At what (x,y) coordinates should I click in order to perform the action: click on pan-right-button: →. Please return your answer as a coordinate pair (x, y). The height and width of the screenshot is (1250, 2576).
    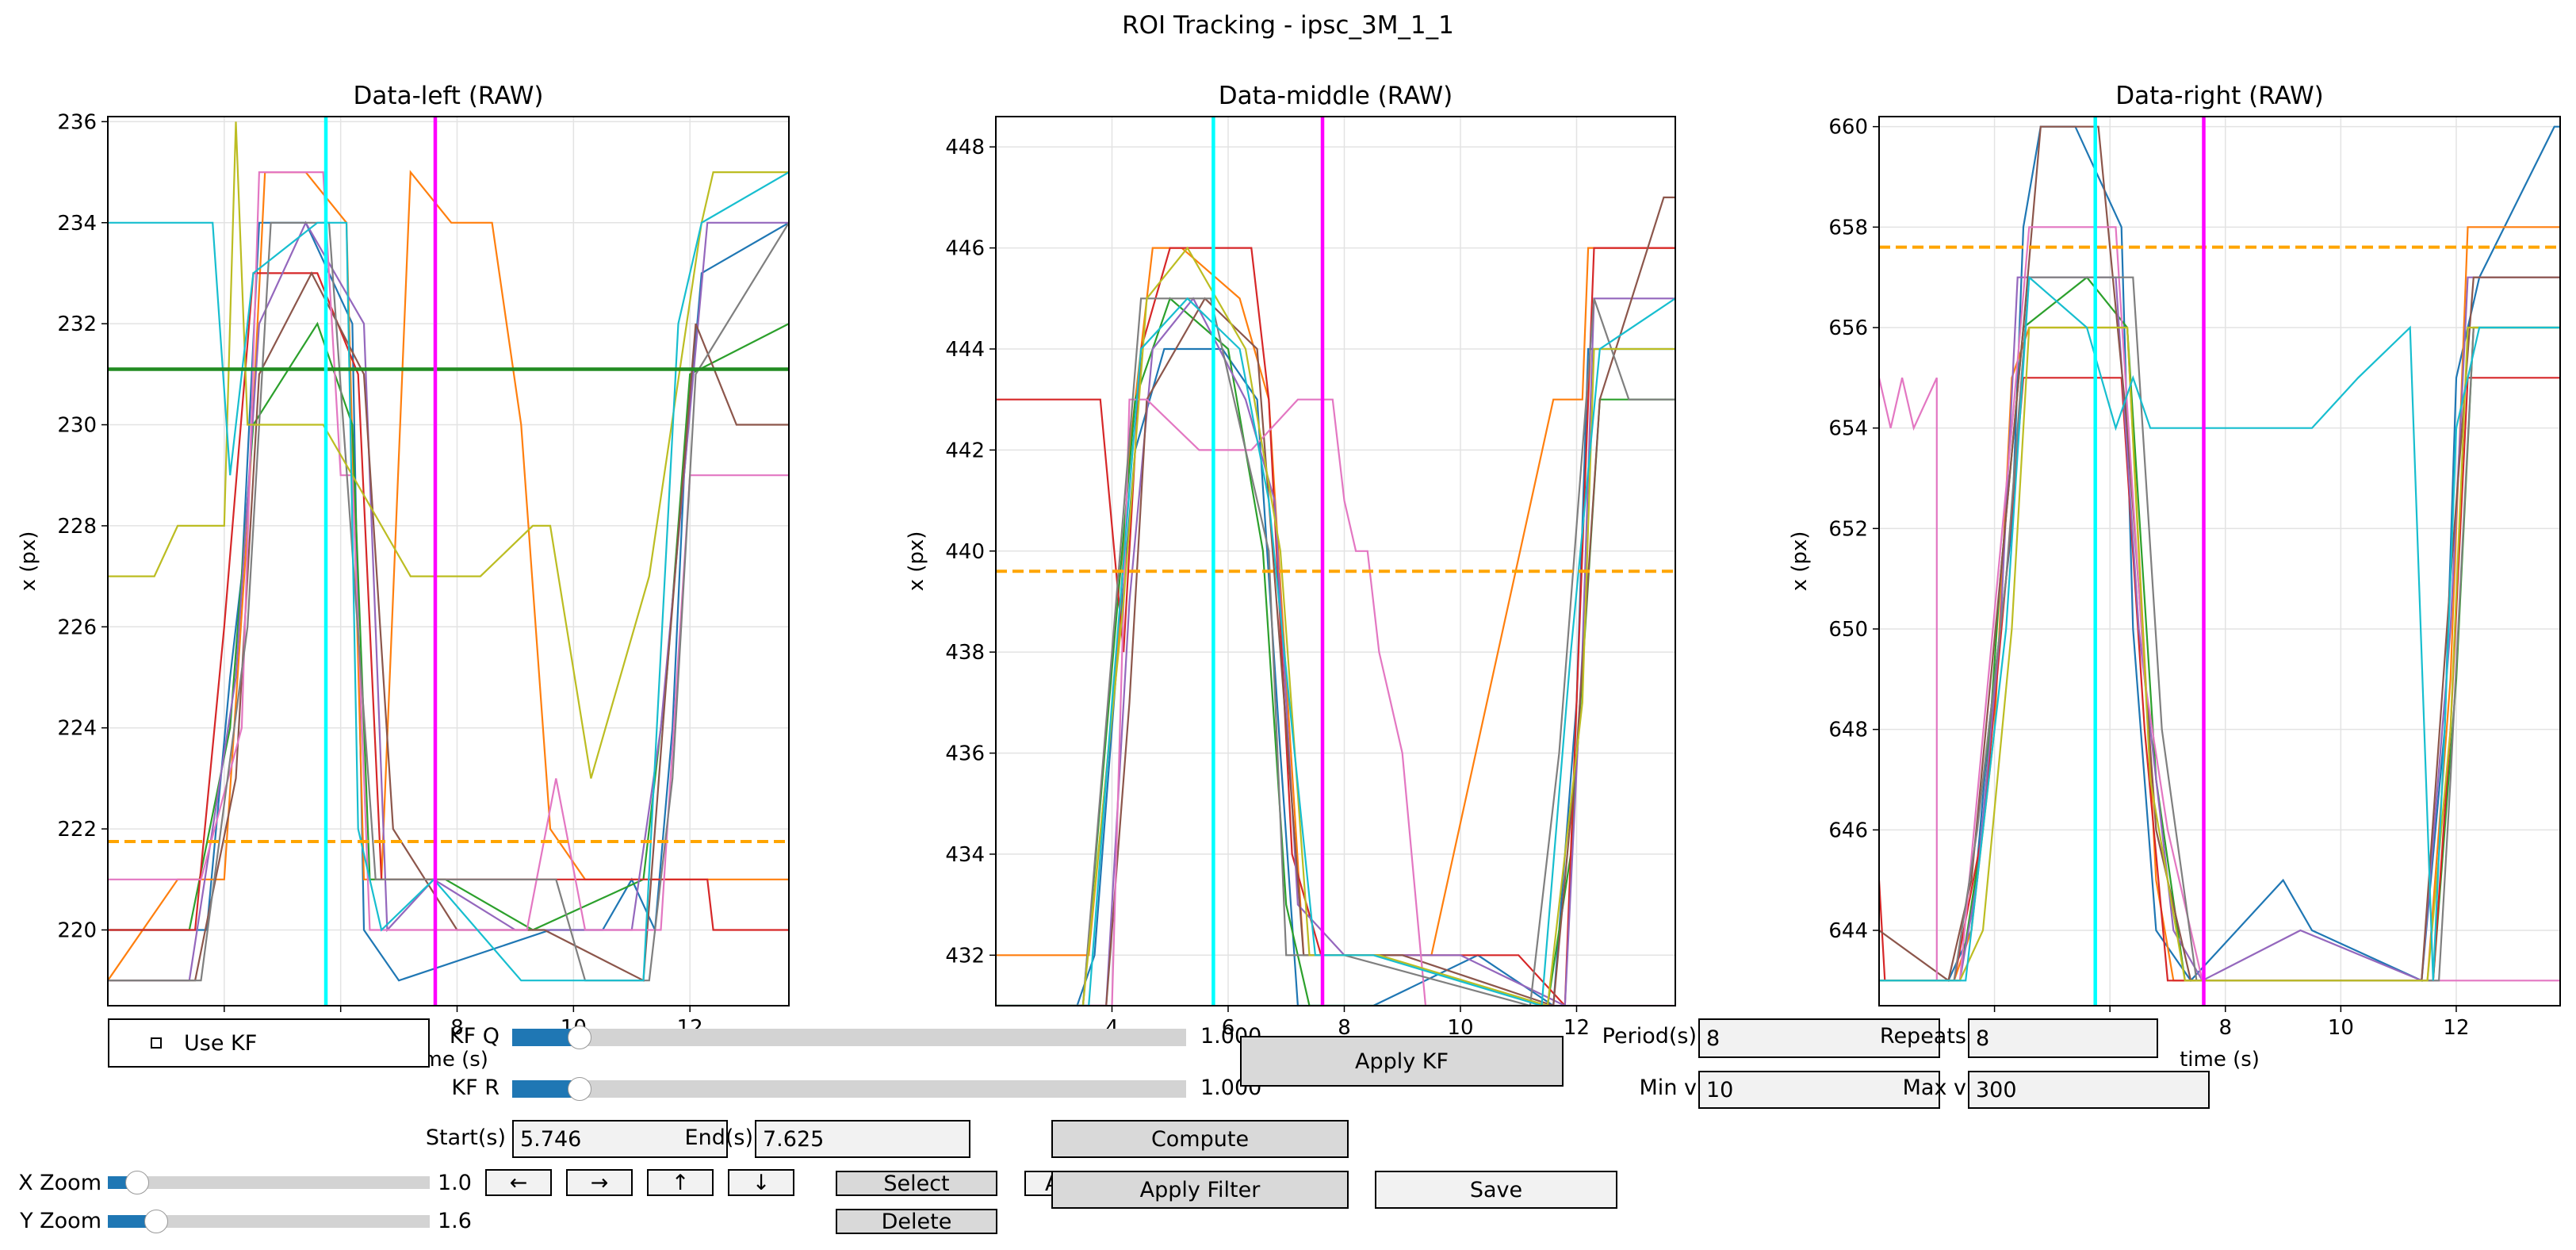
    Looking at the image, I should click on (599, 1182).